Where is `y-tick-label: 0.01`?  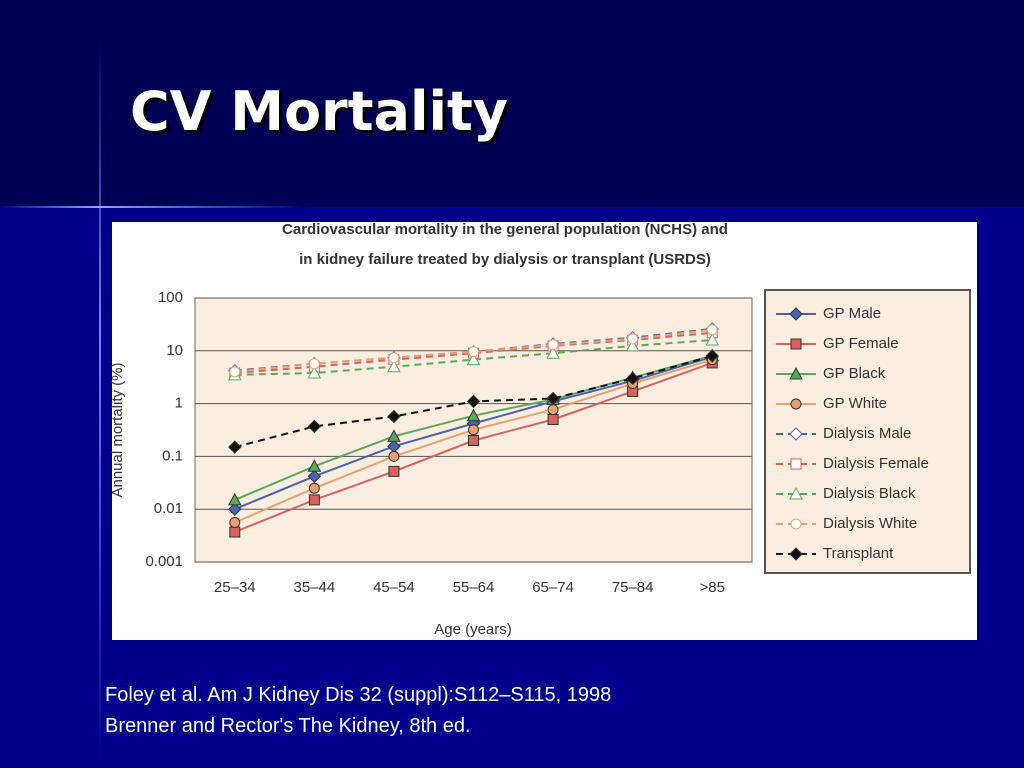
y-tick-label: 0.01 is located at coordinates (168, 508).